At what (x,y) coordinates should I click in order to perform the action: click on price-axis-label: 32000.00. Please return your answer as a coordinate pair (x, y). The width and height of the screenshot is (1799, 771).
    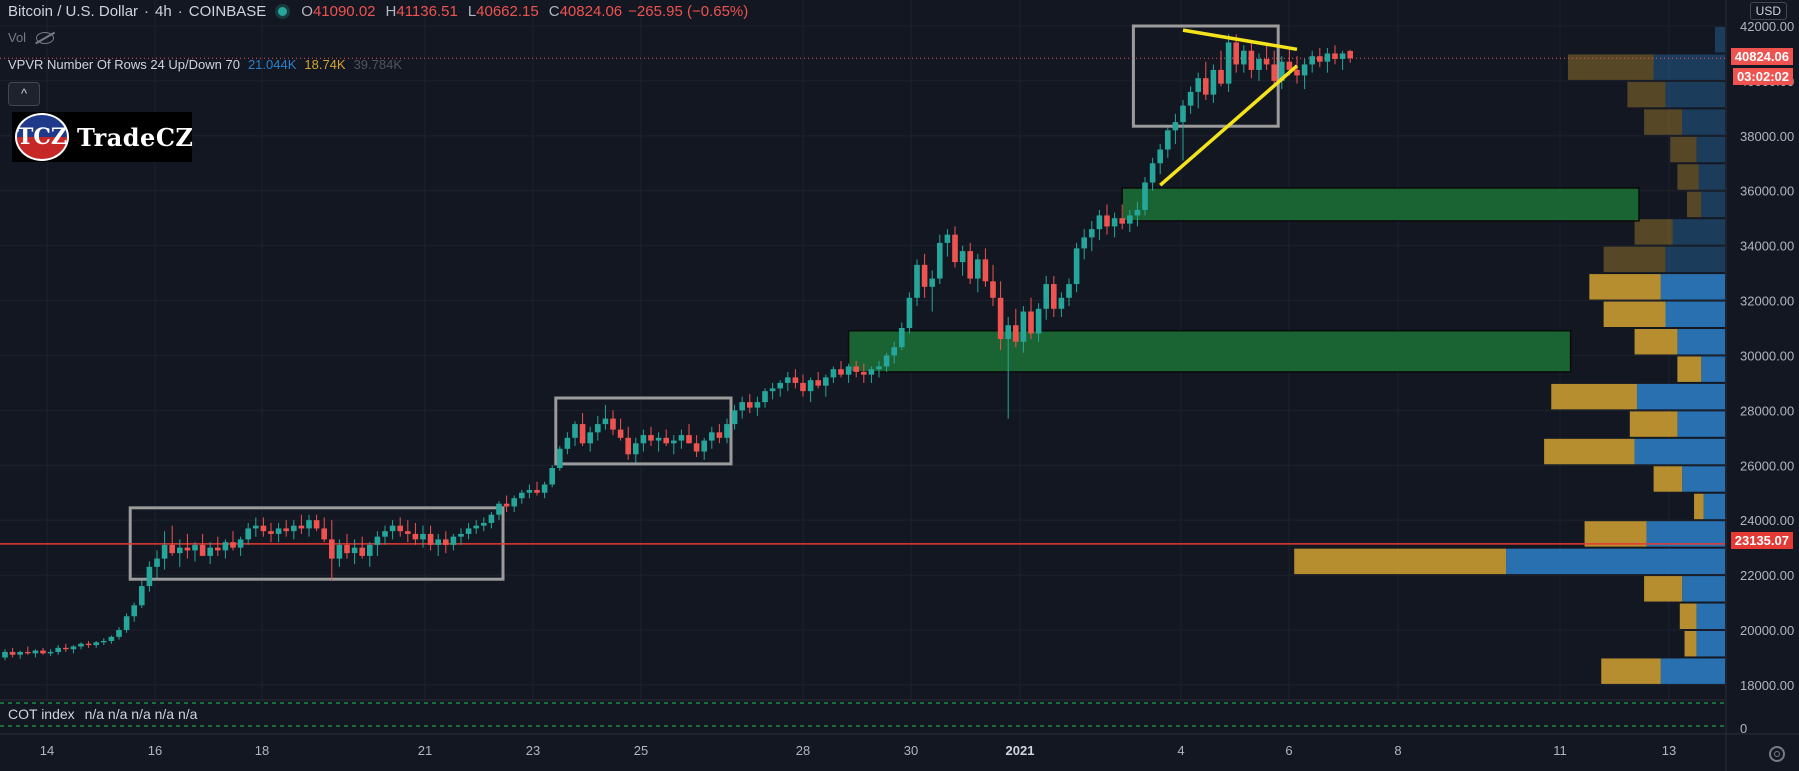
    Looking at the image, I should click on (1767, 301).